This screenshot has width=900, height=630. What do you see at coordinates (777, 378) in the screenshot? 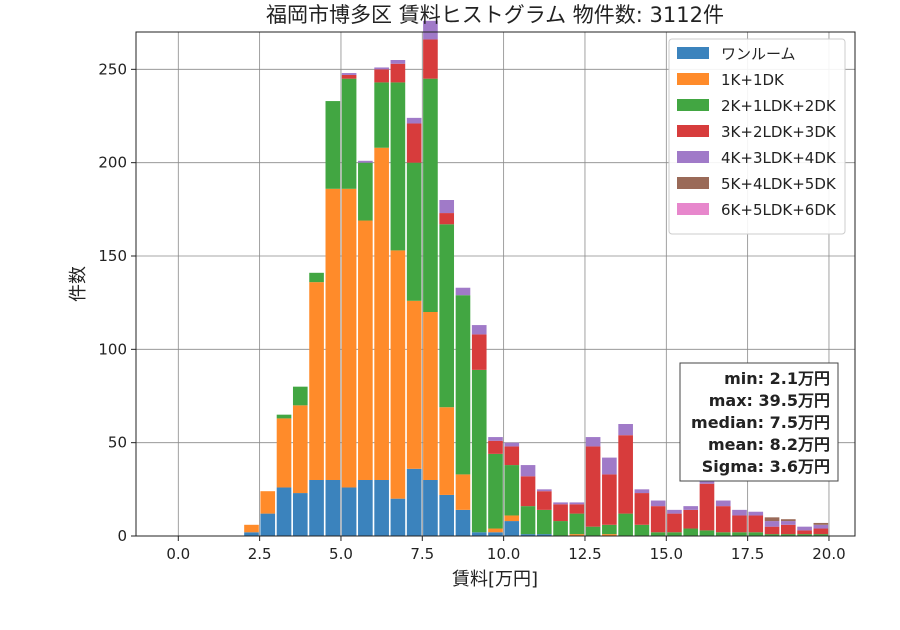
I see `stats-min: min: 2.1万円` at bounding box center [777, 378].